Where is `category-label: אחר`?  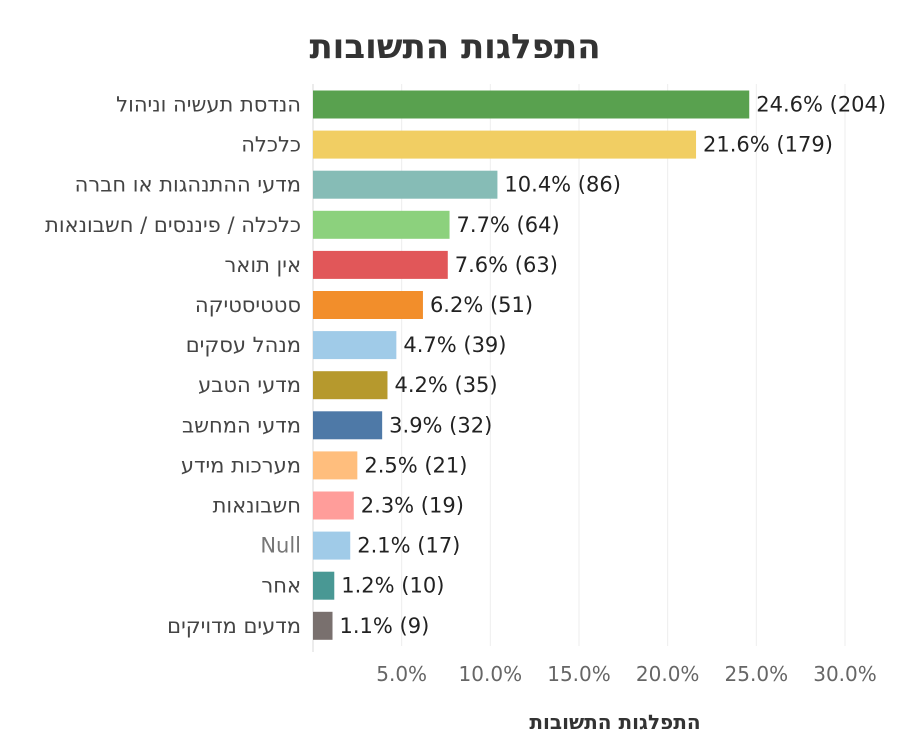
category-label: אחר is located at coordinates (281, 586).